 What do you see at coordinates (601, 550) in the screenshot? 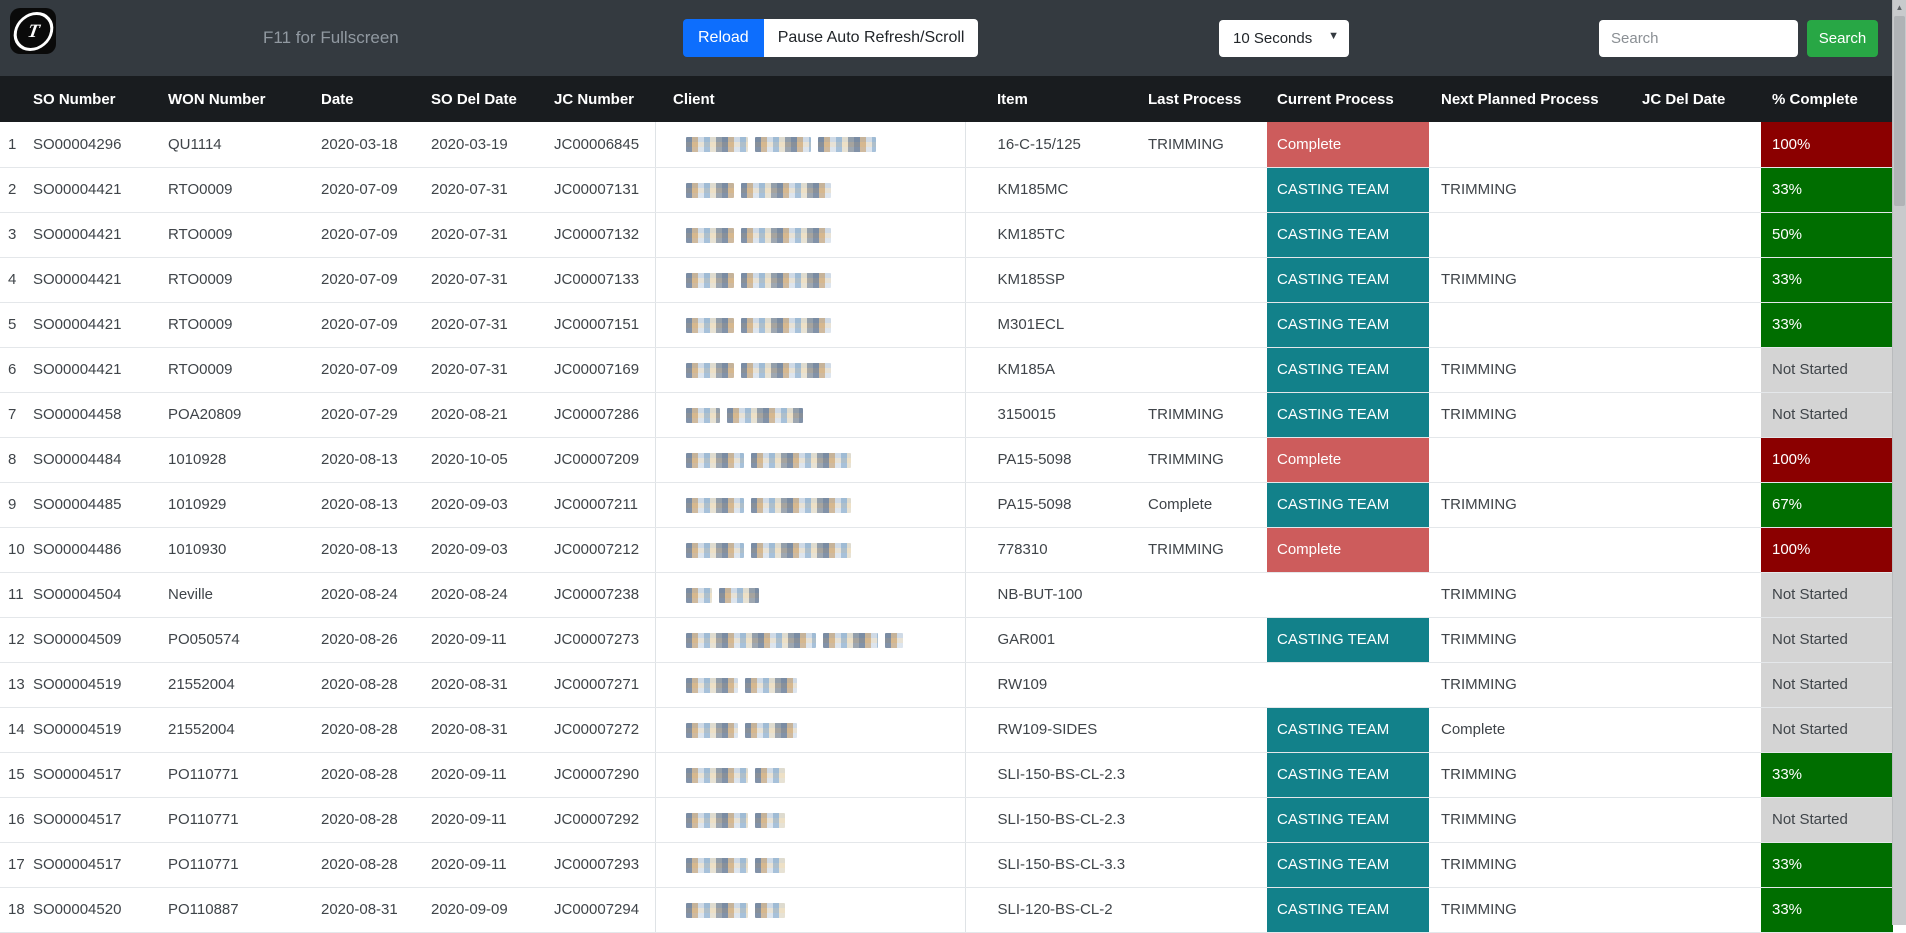
I see `jc-number-cell: JC00007212` at bounding box center [601, 550].